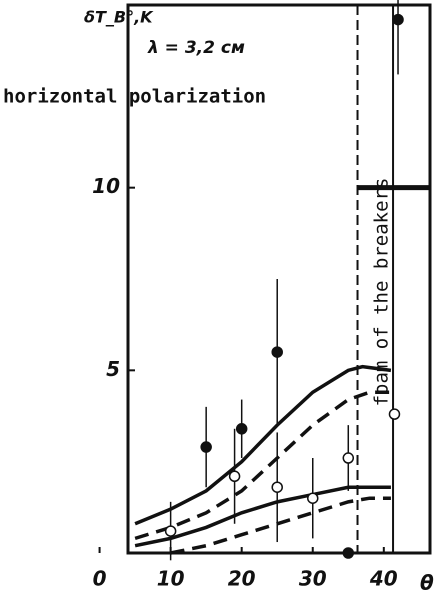 The width and height of the screenshot is (435, 604). What do you see at coordinates (382, 292) in the screenshot?
I see `foam-label: foam of the breakers` at bounding box center [382, 292].